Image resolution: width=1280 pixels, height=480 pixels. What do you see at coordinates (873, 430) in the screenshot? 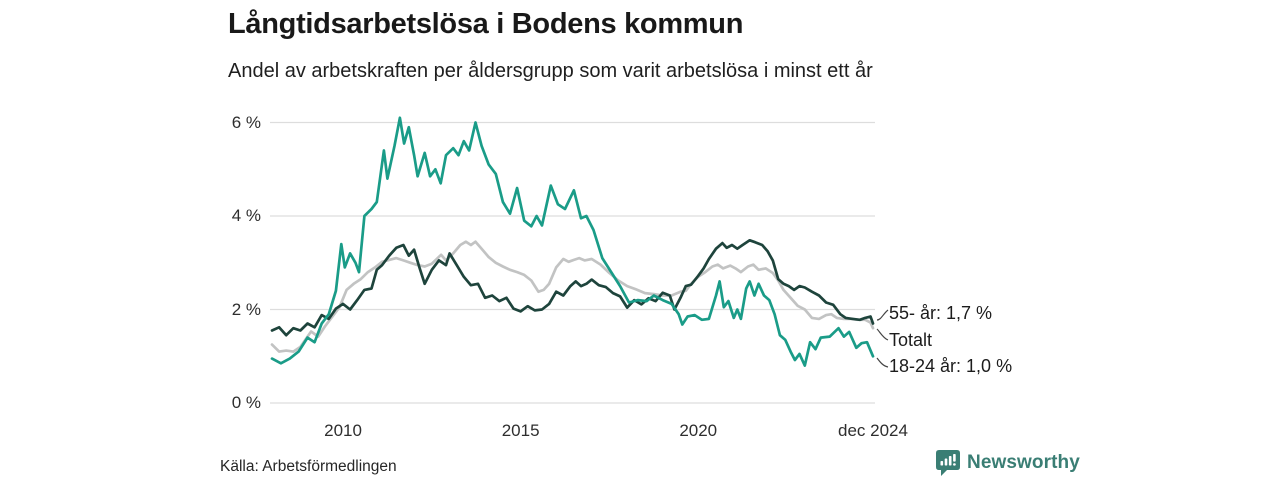
I see `x-tick-label: dec 2024` at bounding box center [873, 430].